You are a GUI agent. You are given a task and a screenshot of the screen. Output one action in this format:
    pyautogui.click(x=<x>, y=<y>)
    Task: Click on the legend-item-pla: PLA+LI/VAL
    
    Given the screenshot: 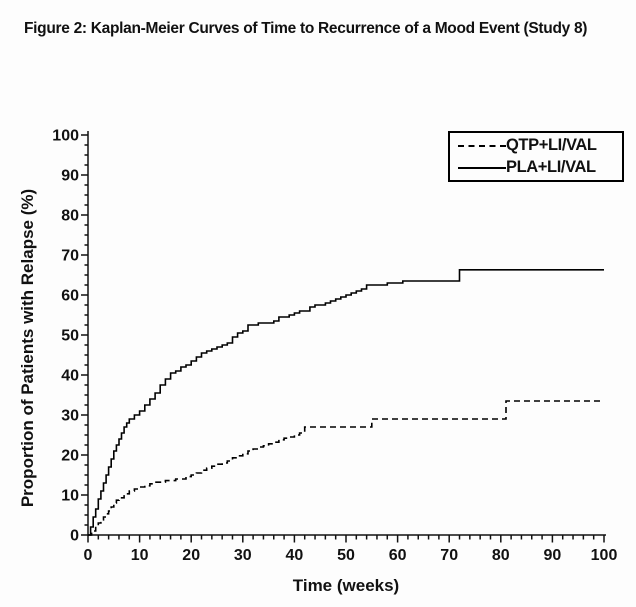 What is the action you would take?
    pyautogui.click(x=538, y=167)
    